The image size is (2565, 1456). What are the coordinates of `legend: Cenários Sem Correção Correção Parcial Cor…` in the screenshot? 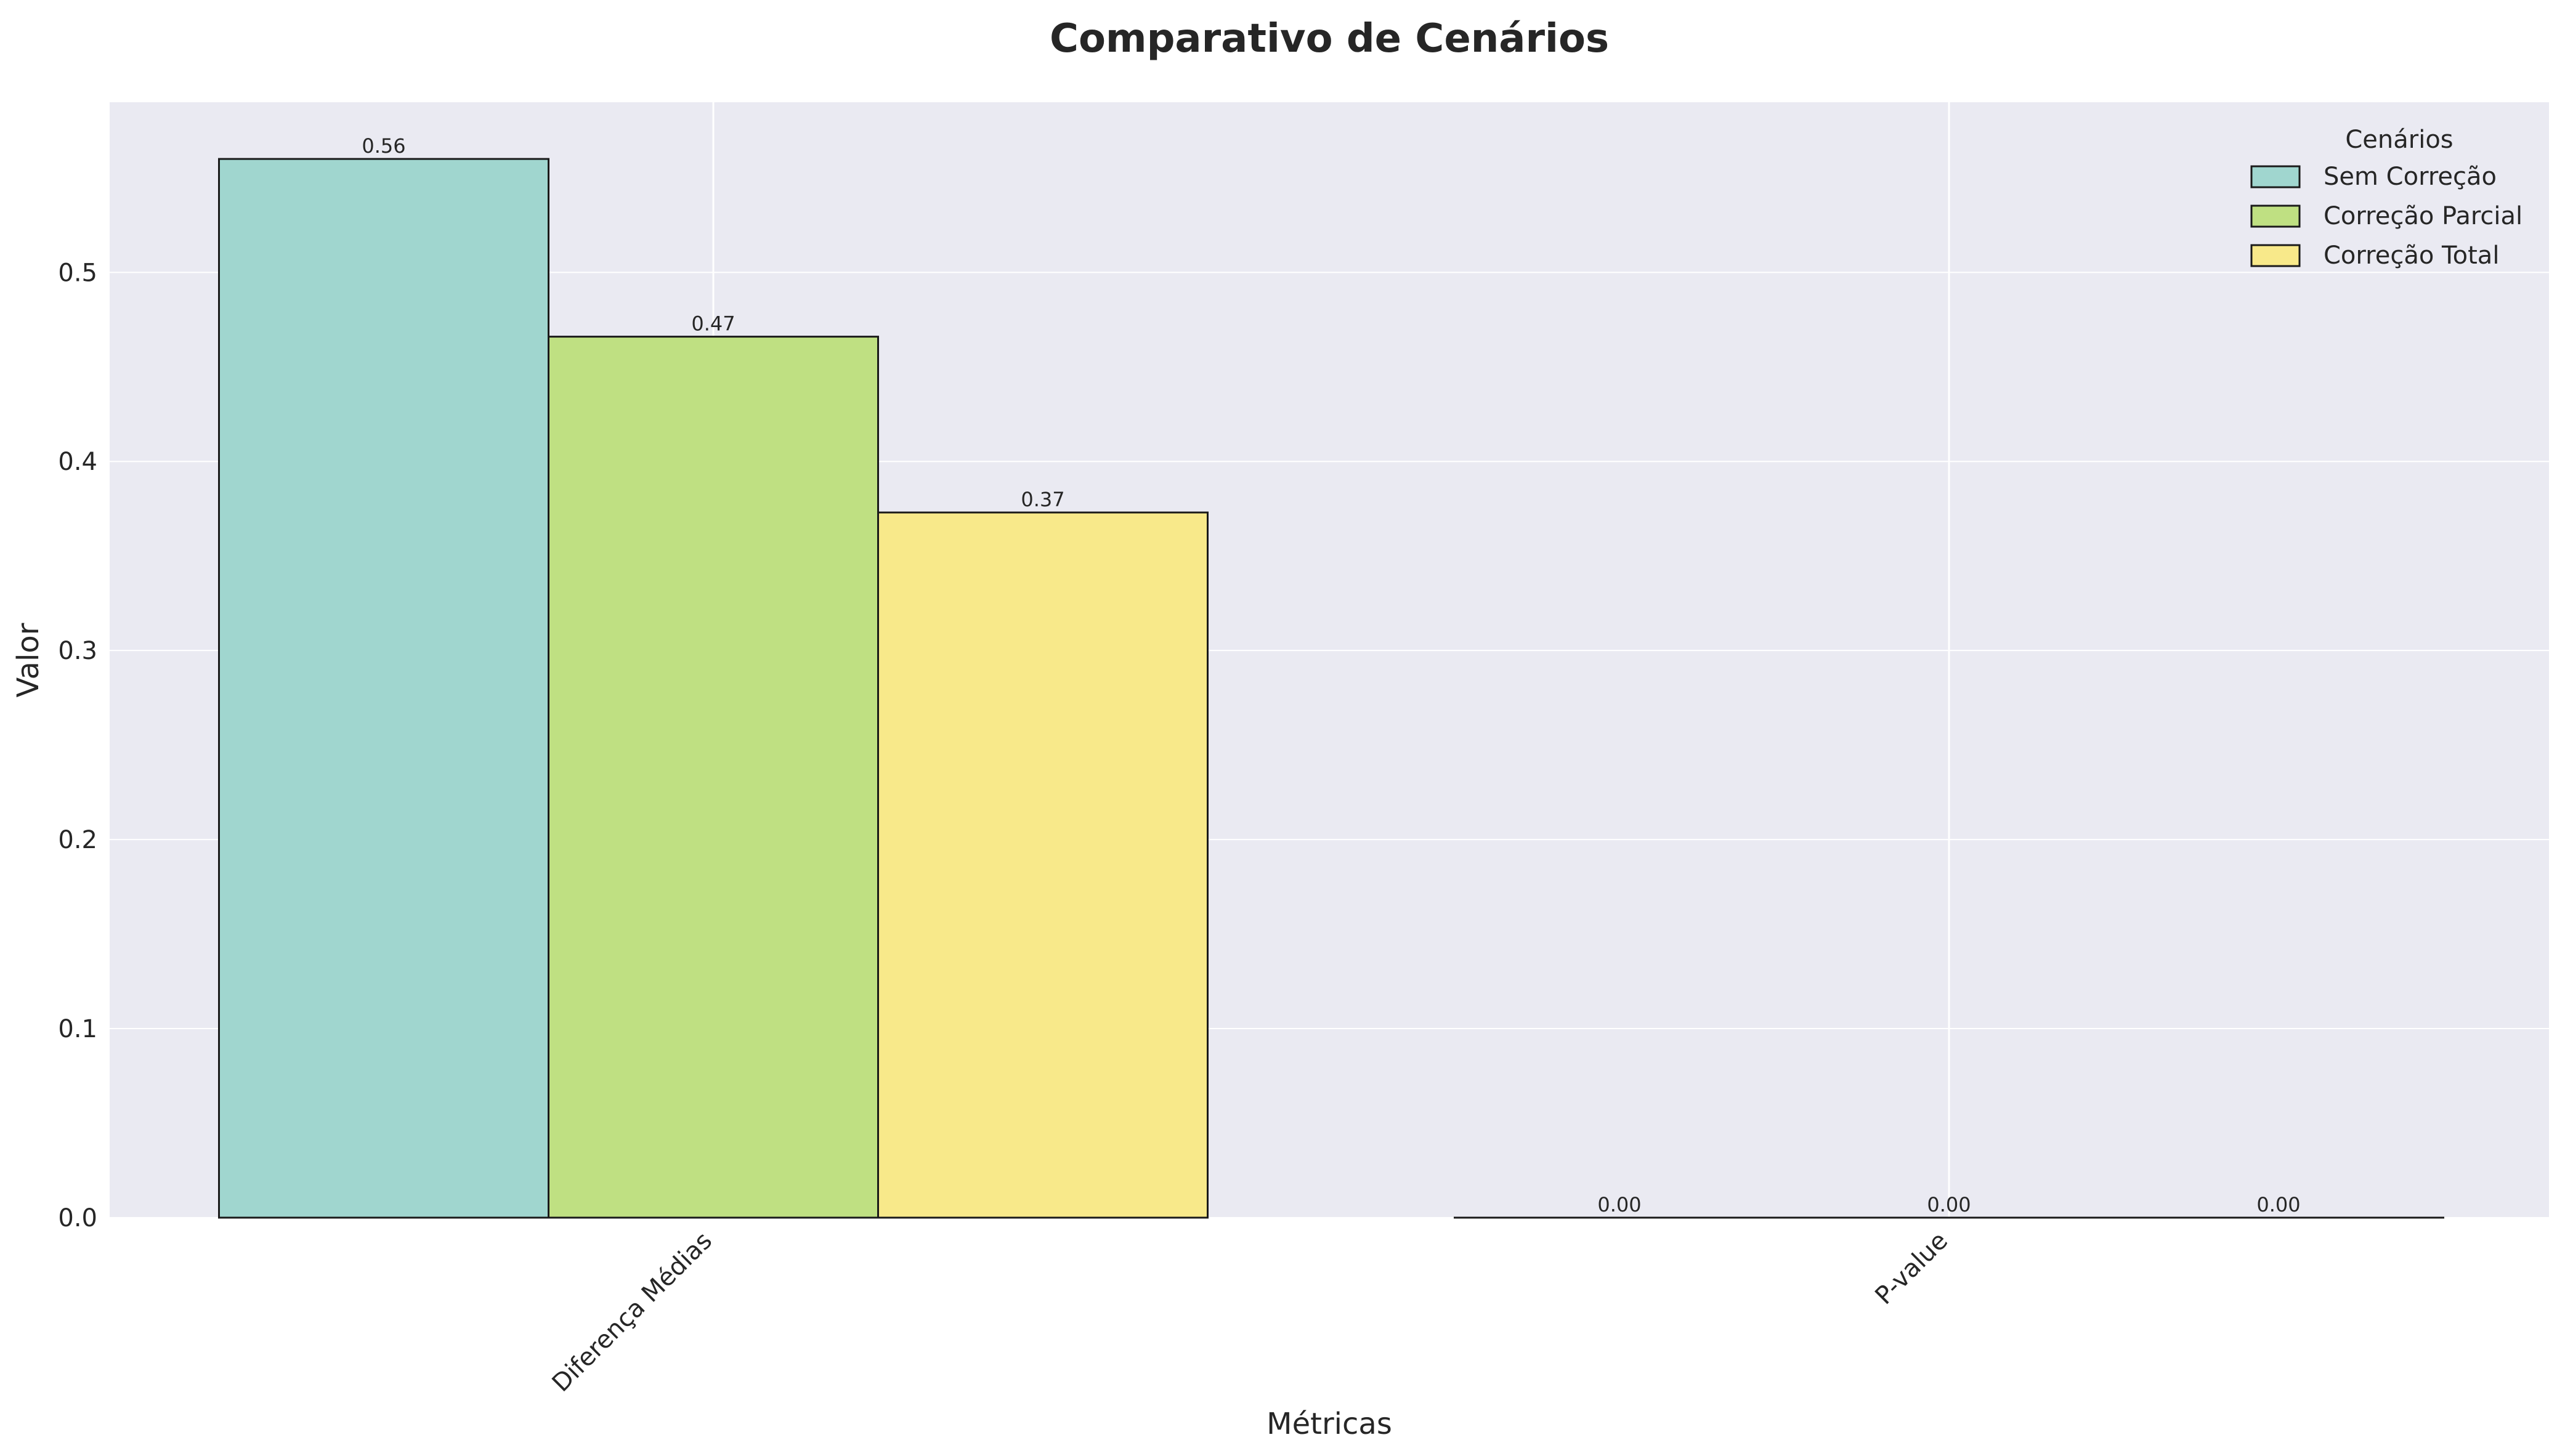 It's located at (2386, 198).